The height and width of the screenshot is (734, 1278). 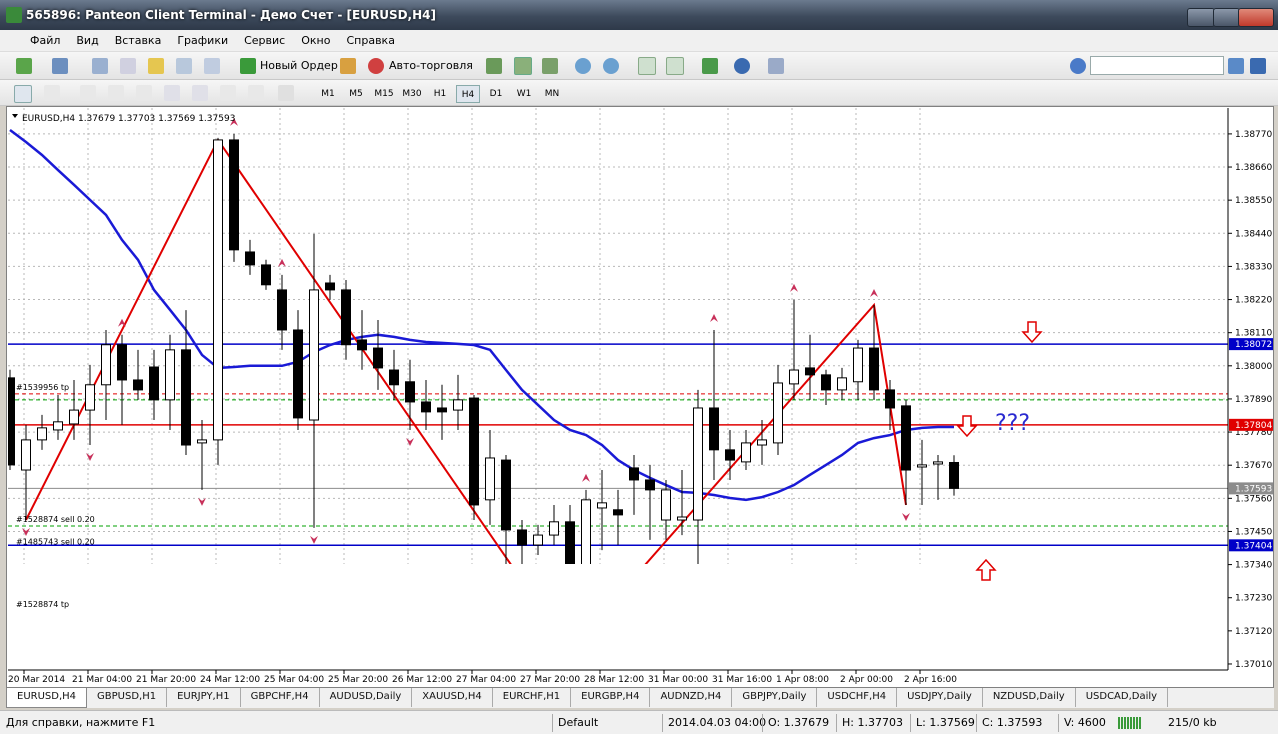 I want to click on app-icon, so click(x=14, y=15).